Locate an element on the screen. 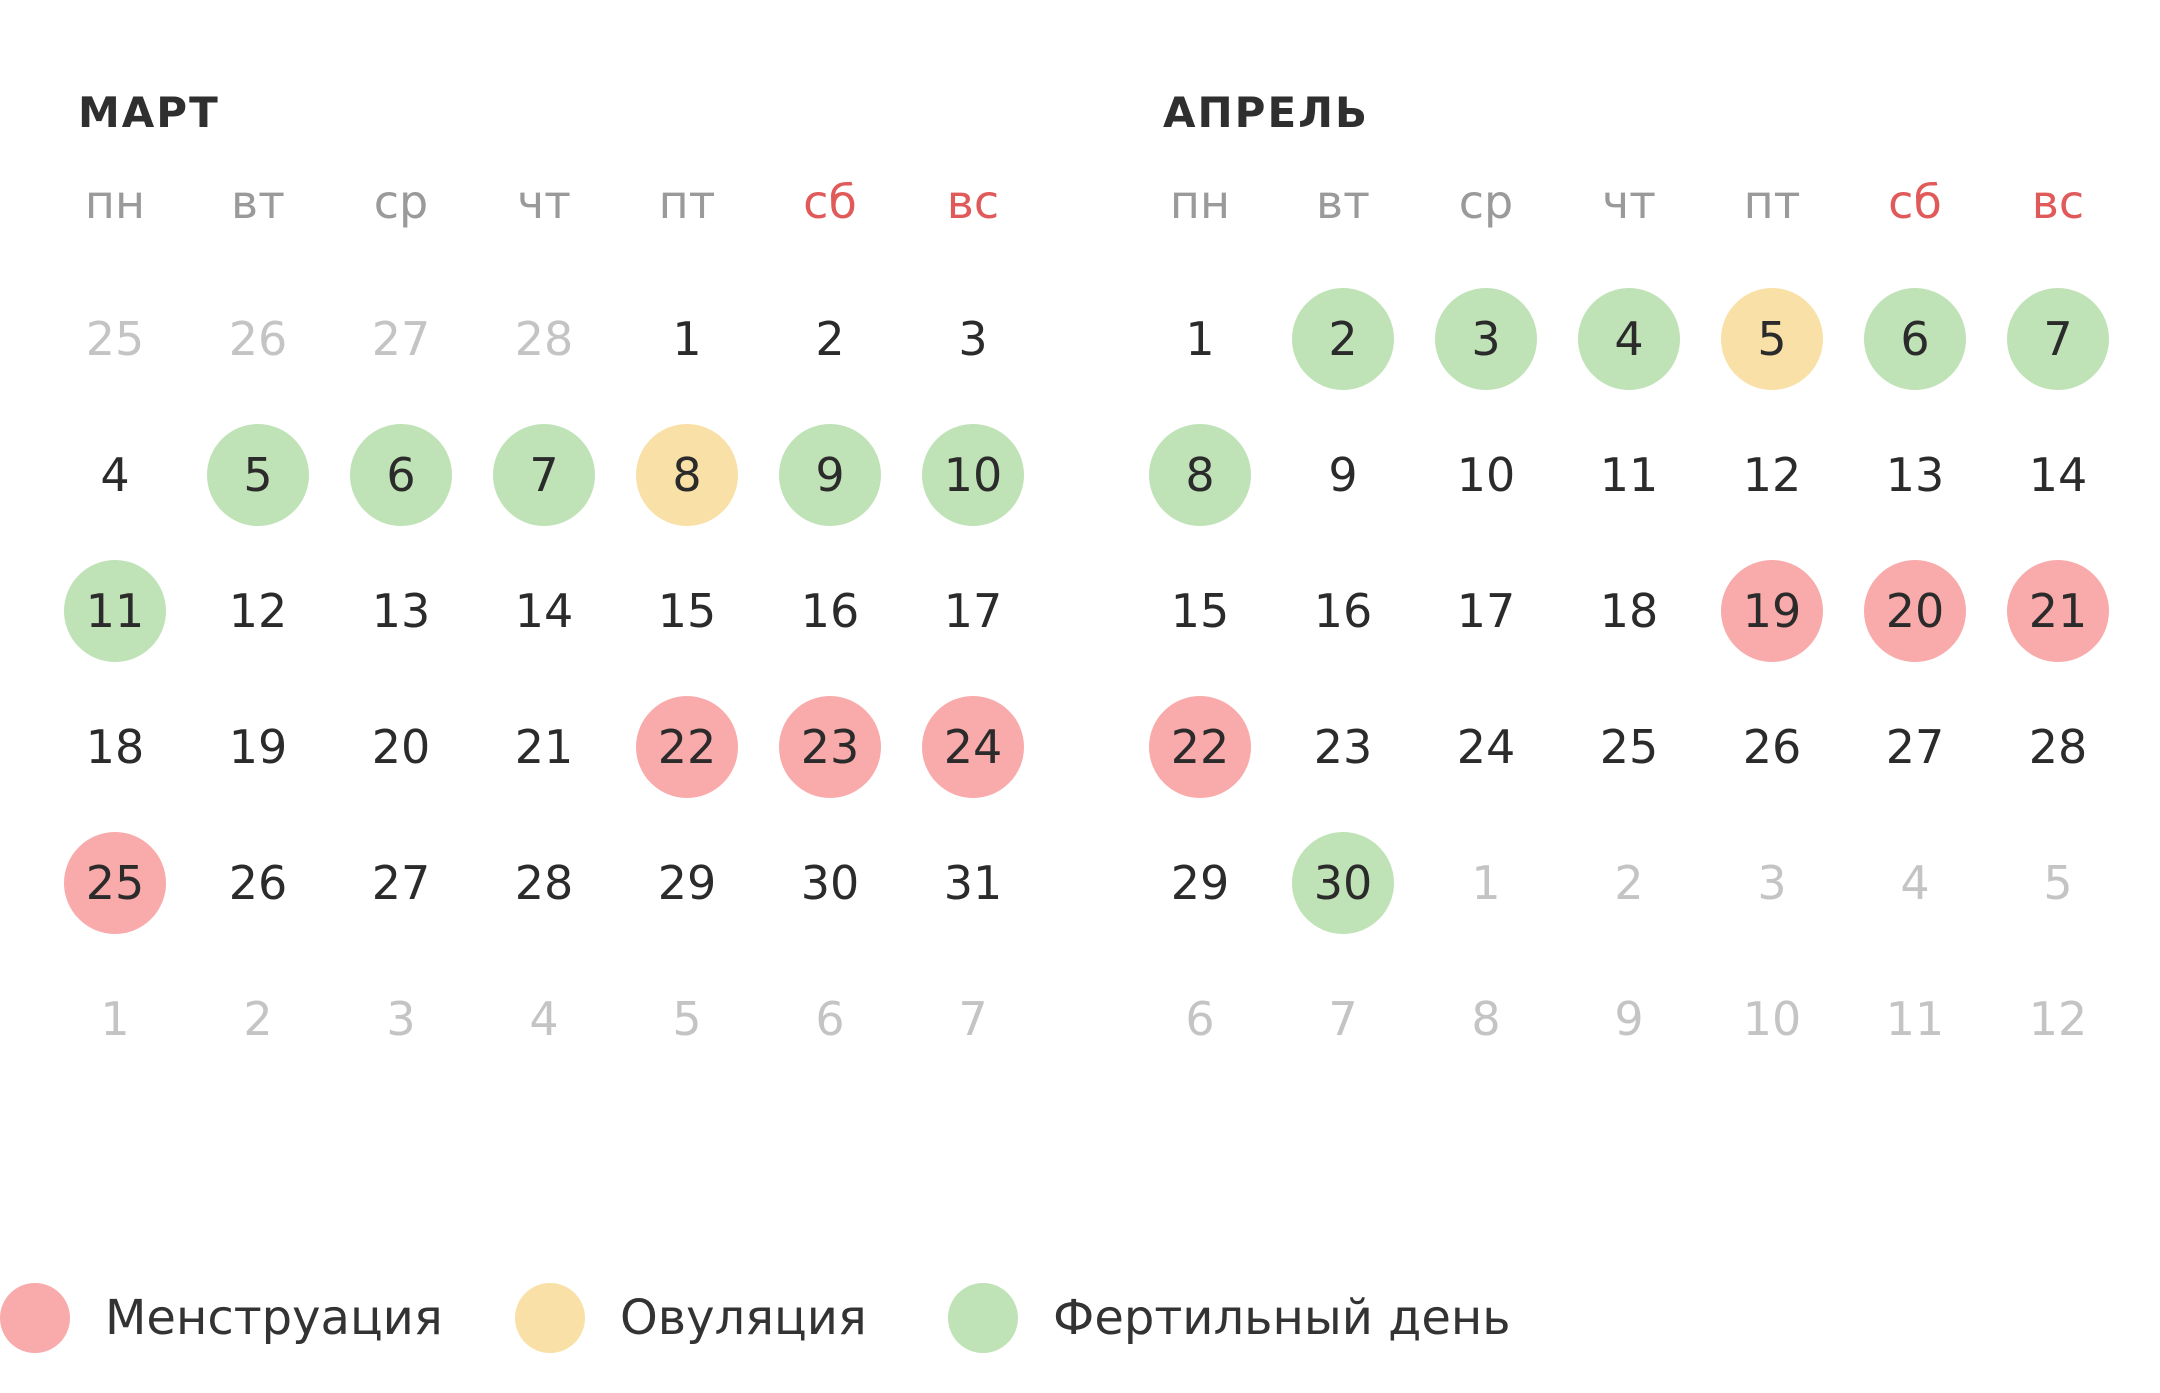  fertile-day: 30 is located at coordinates (1343, 883).